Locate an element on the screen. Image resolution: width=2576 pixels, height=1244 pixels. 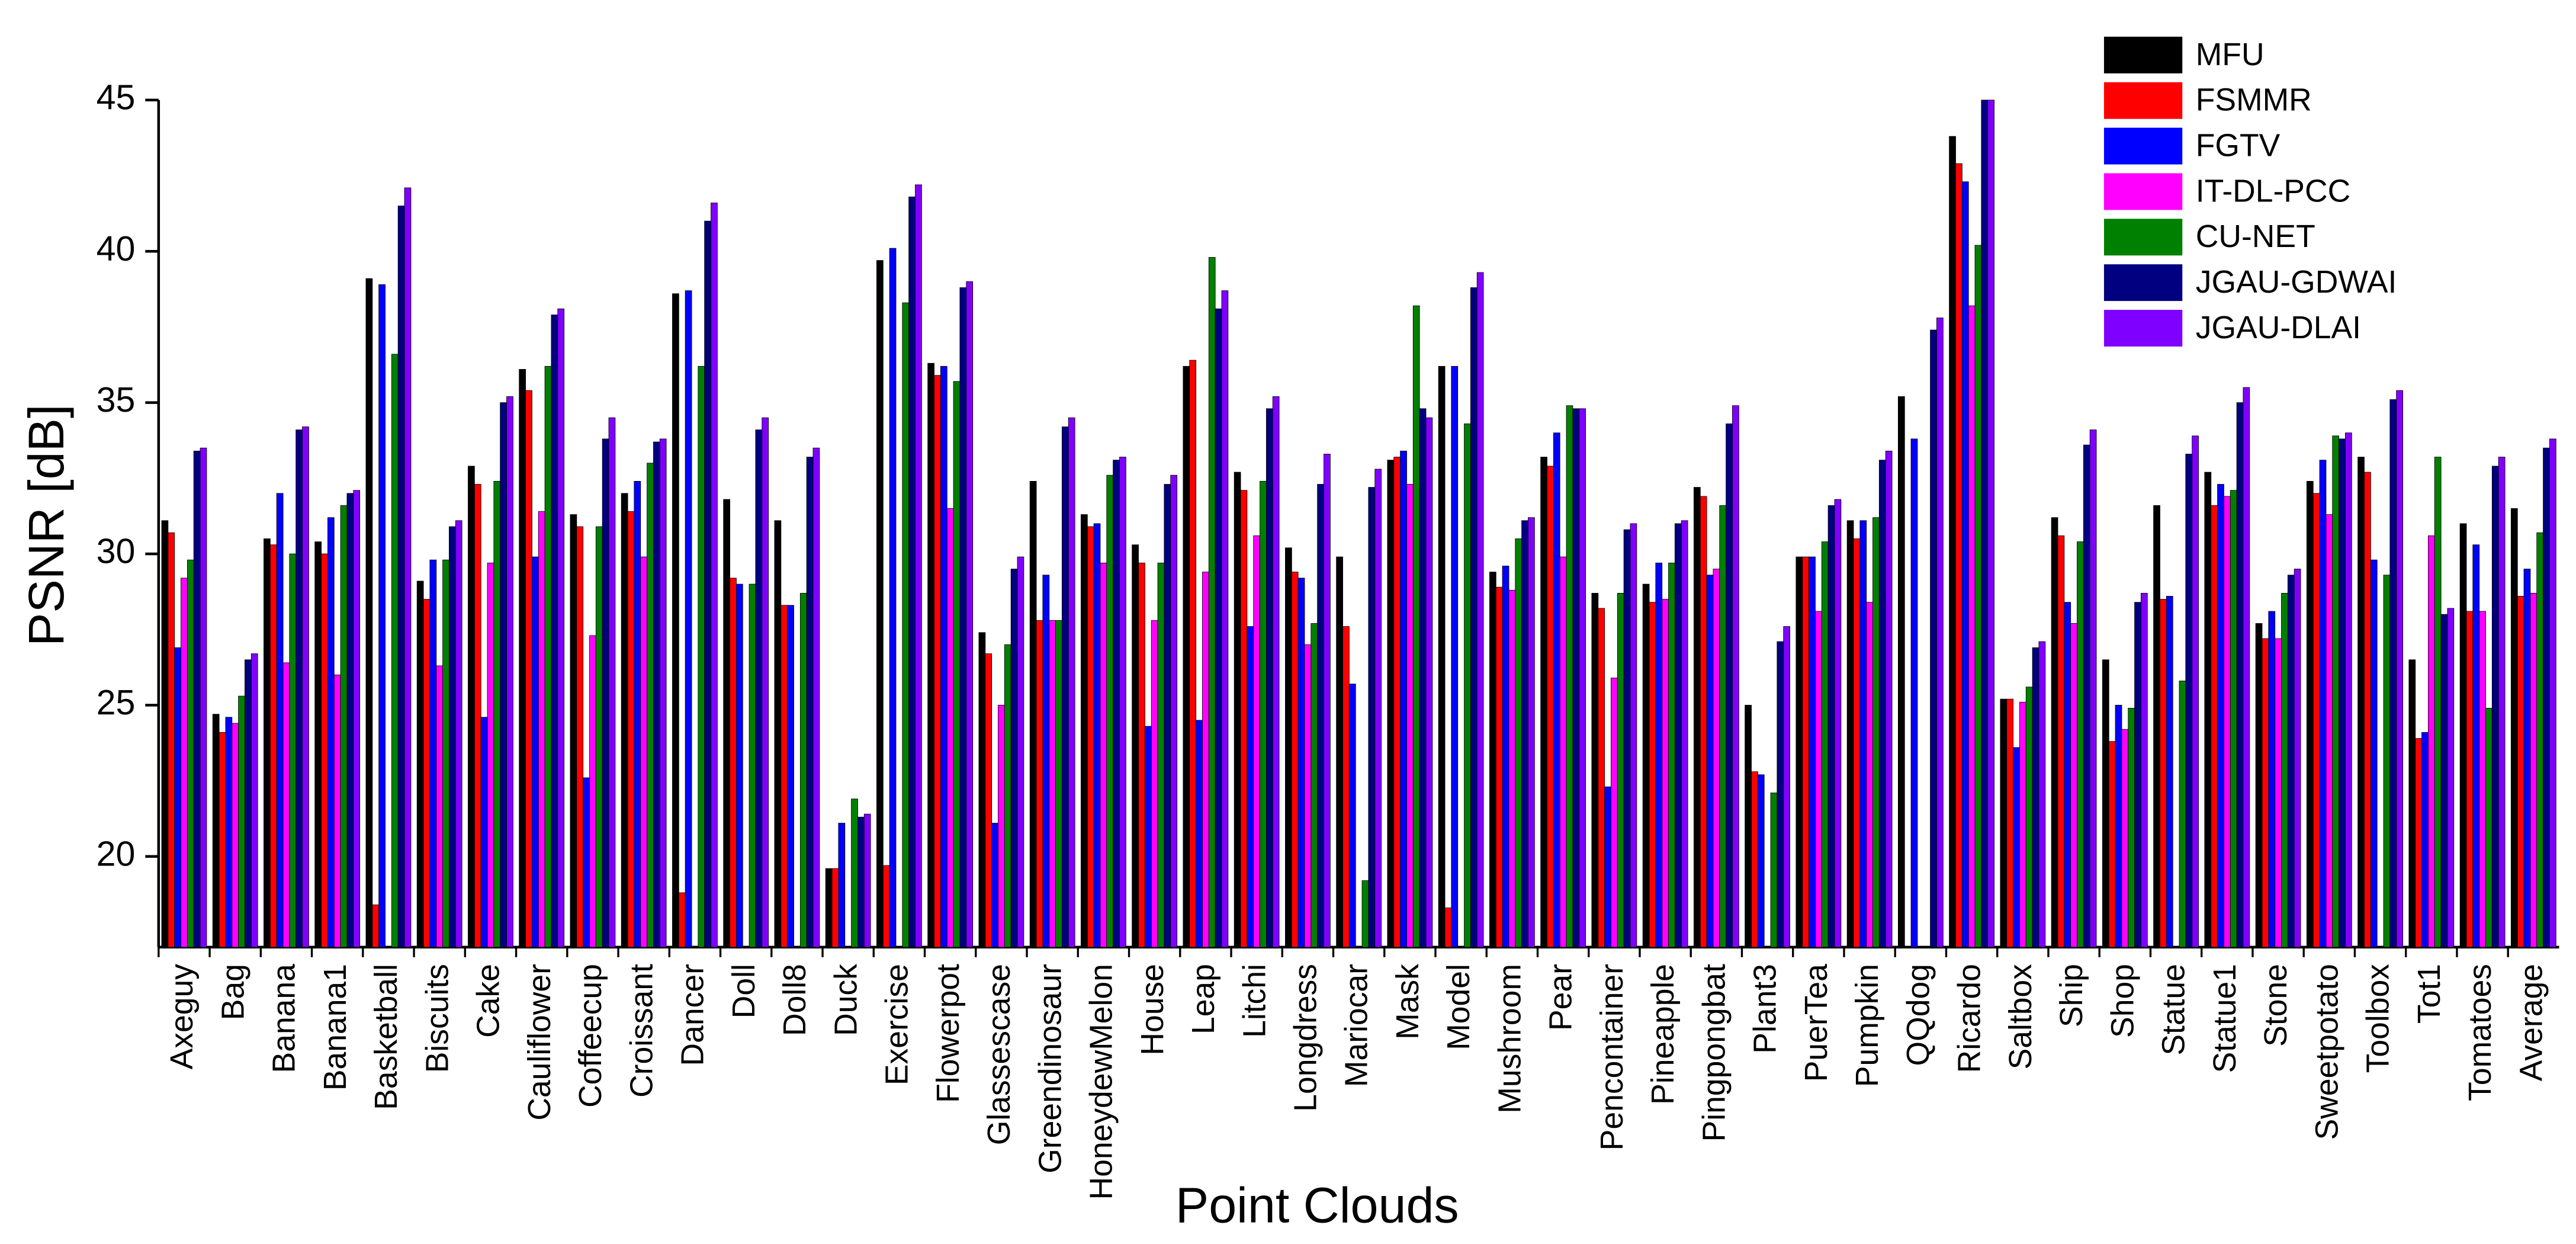
x-tick-label: Average is located at coordinates (2531, 1022).